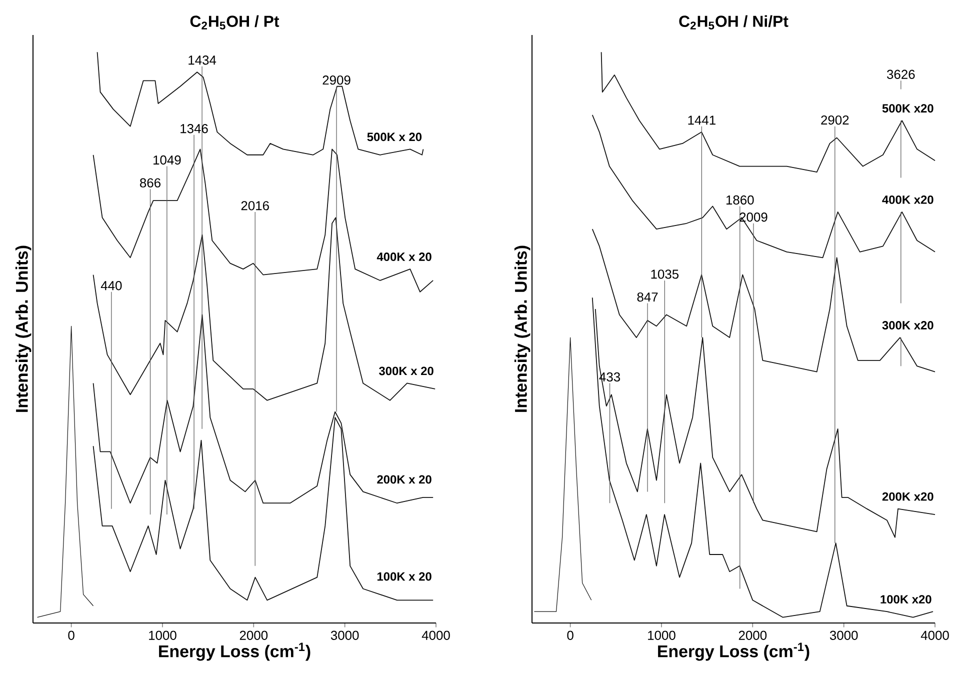  Describe the element at coordinates (255, 205) in the screenshot. I see `annotation: 2016` at that location.